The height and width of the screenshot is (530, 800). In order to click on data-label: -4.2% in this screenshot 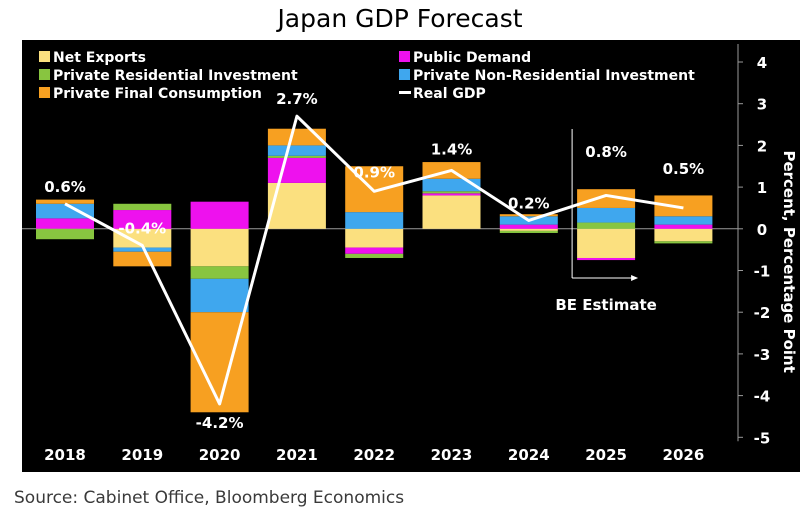, I will do `click(220, 423)`.